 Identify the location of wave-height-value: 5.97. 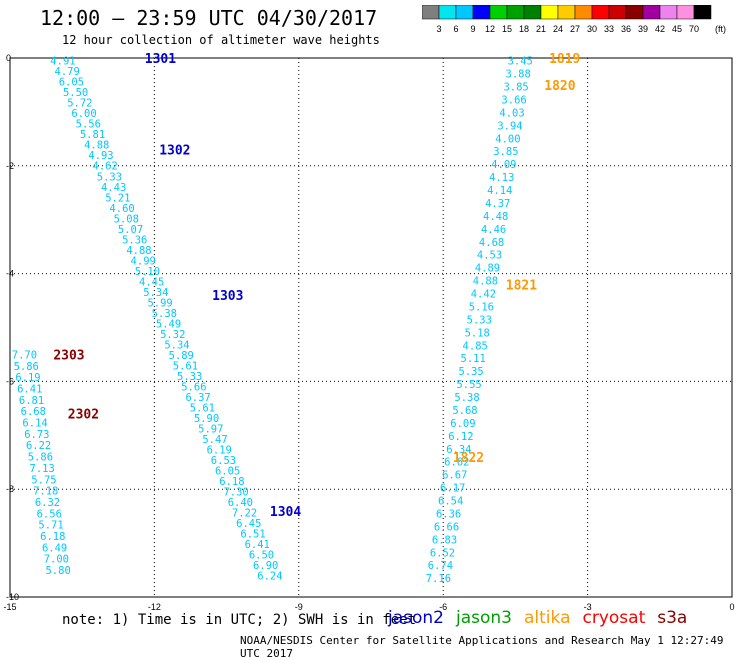
(210, 429).